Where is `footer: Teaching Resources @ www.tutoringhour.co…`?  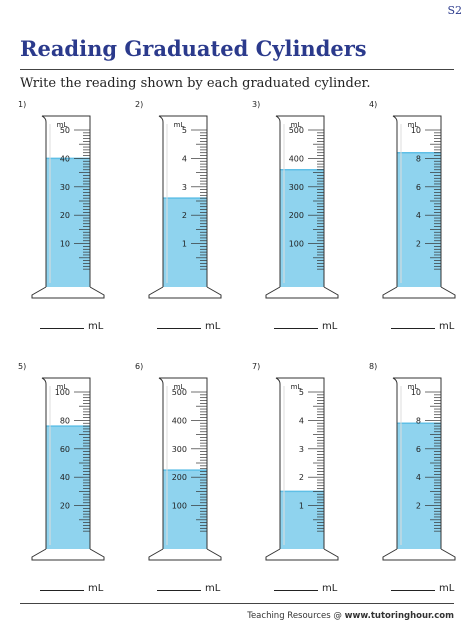
footer: Teaching Resources @ www.tutoringhour.co… is located at coordinates (350, 616).